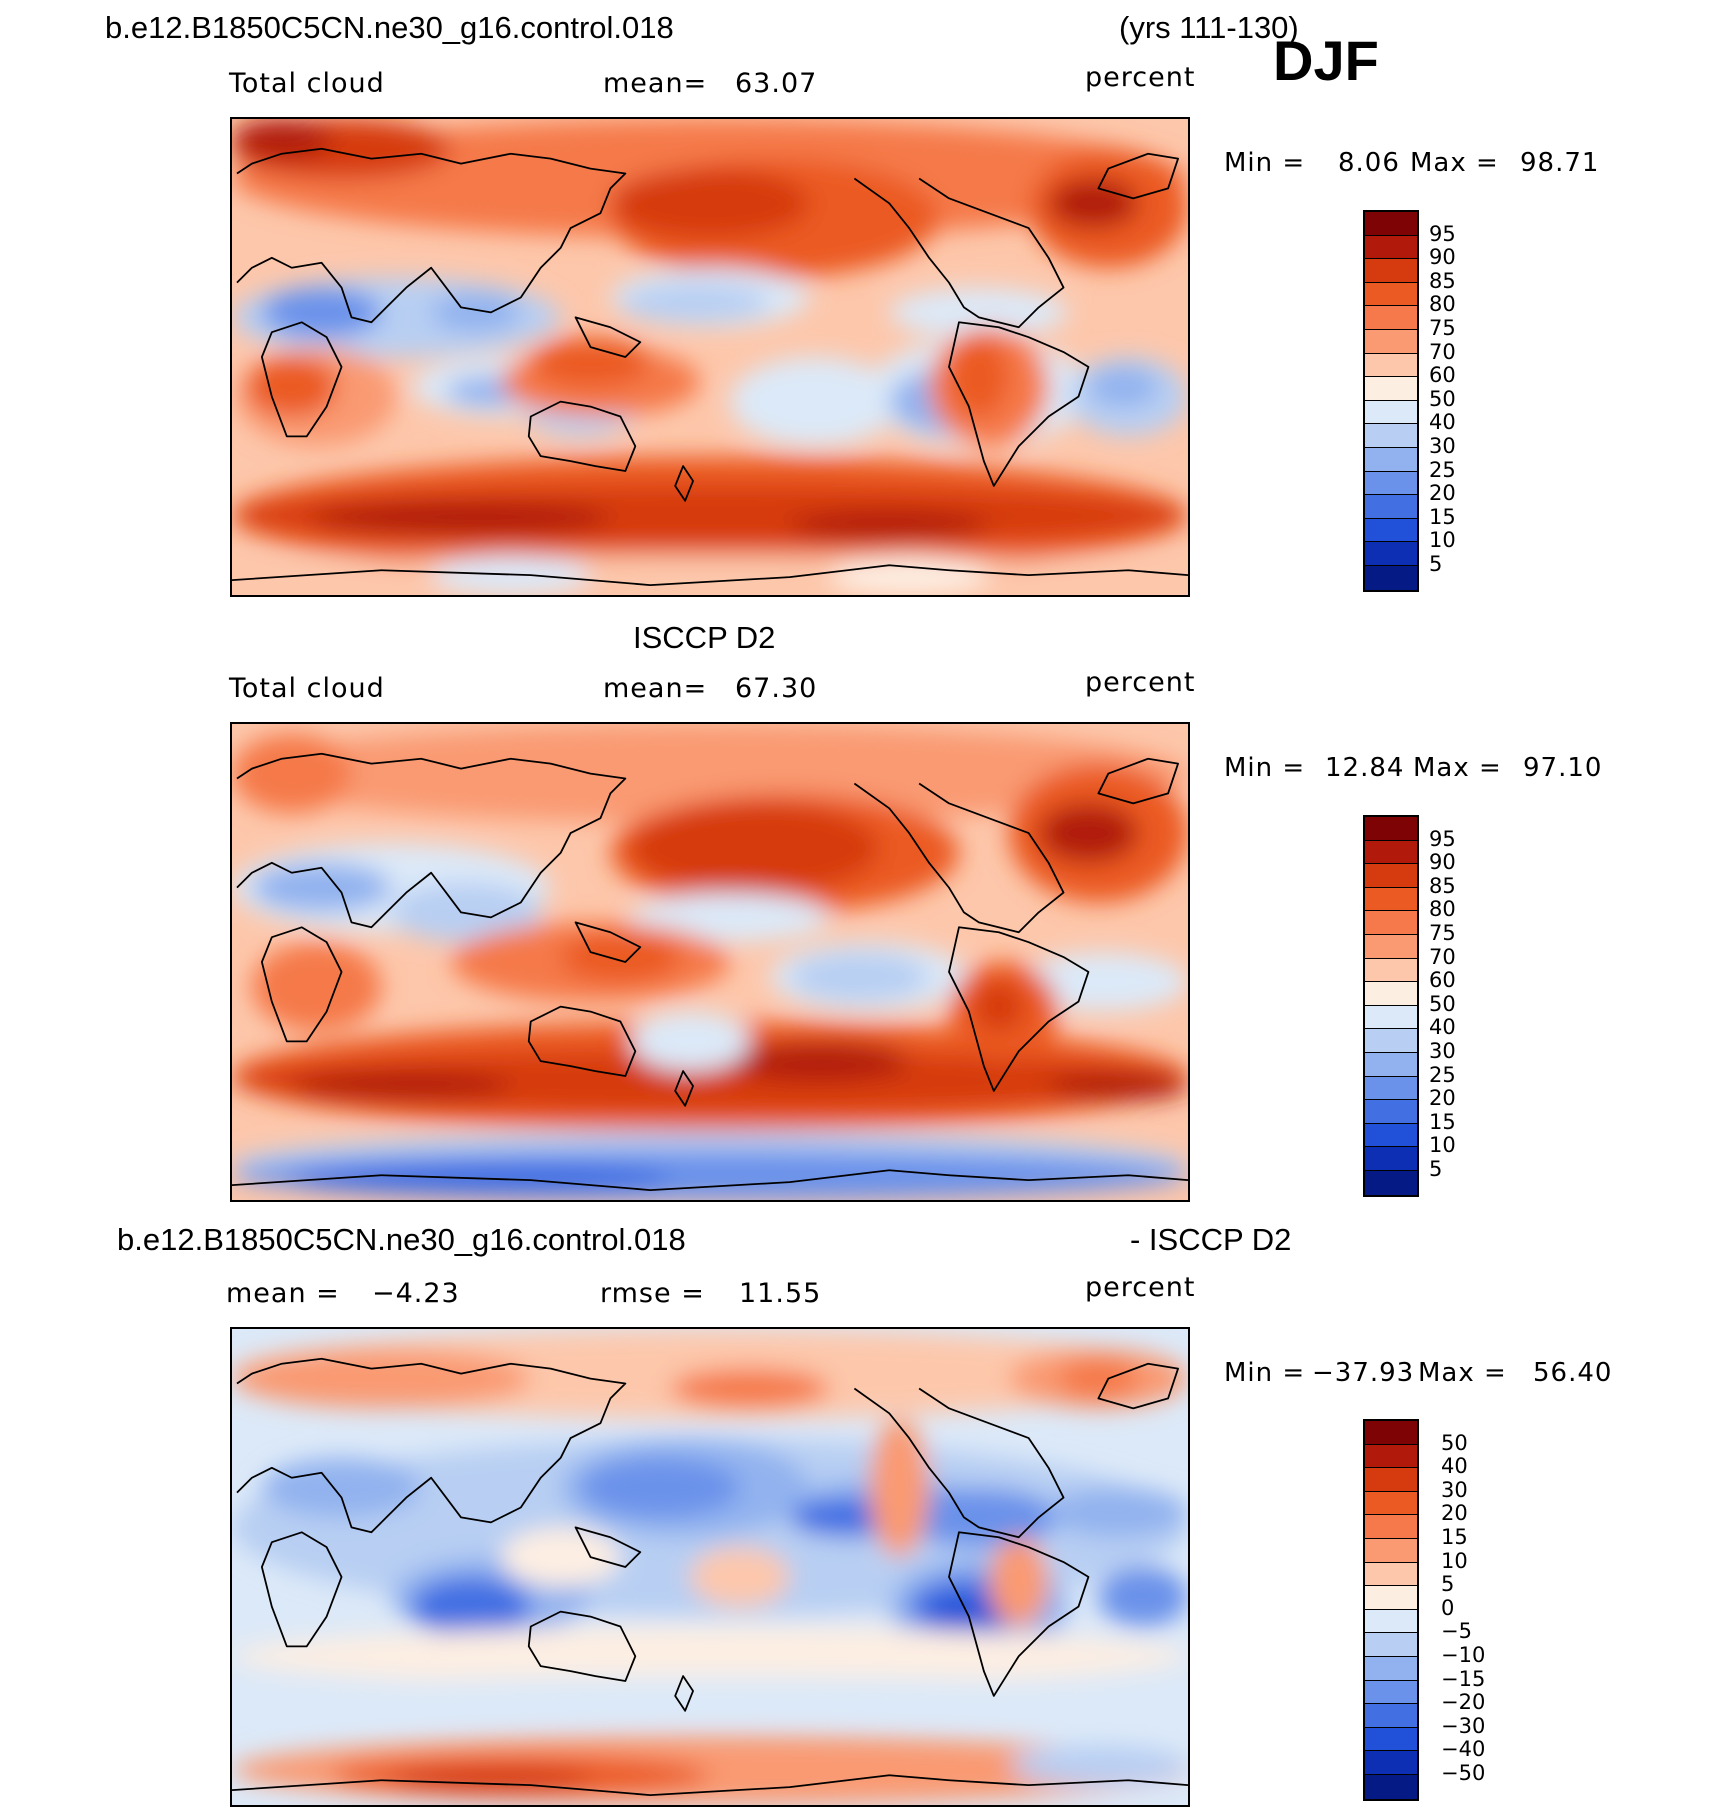 This screenshot has height=1813, width=1710. What do you see at coordinates (655, 83) in the screenshot?
I see `panel1-mean-label: mean=` at bounding box center [655, 83].